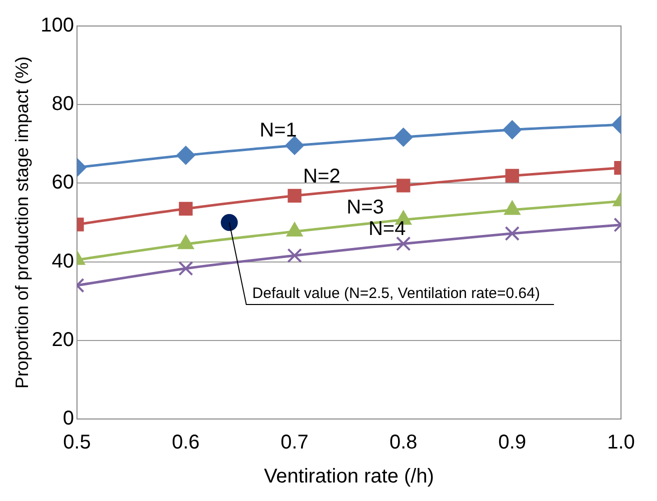 This screenshot has height=501, width=657. I want to click on y-tick-label: 40, so click(63, 261).